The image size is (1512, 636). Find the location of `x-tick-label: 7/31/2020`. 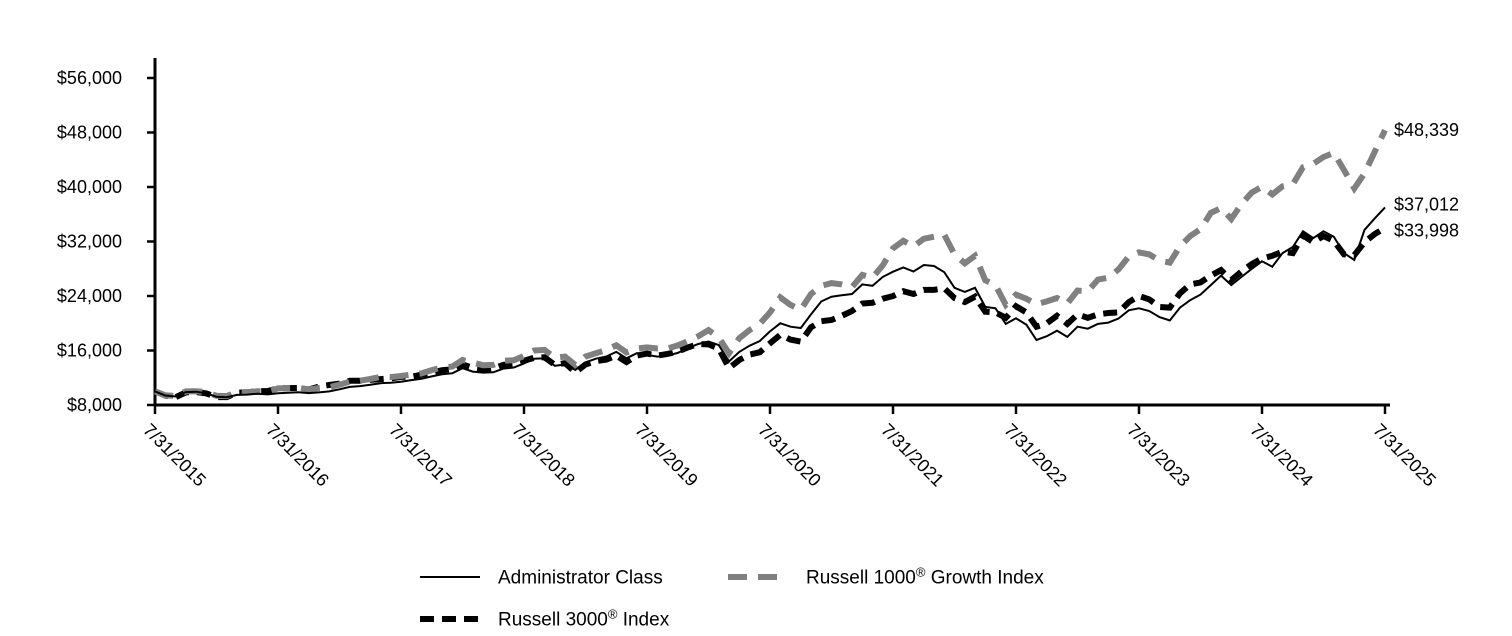

x-tick-label: 7/31/2020 is located at coordinates (789, 455).